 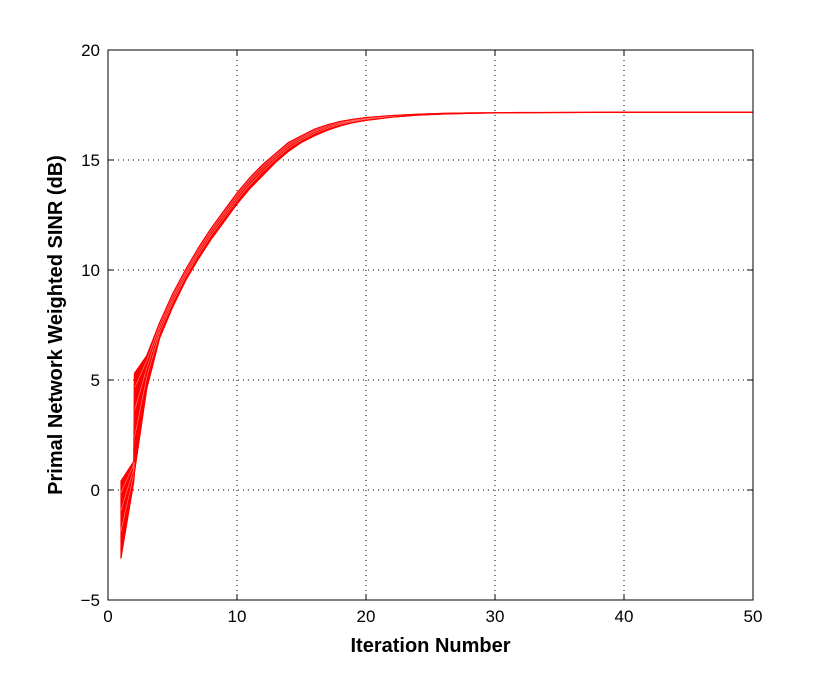 What do you see at coordinates (430, 646) in the screenshot?
I see `x-axis-label: Iteration Number` at bounding box center [430, 646].